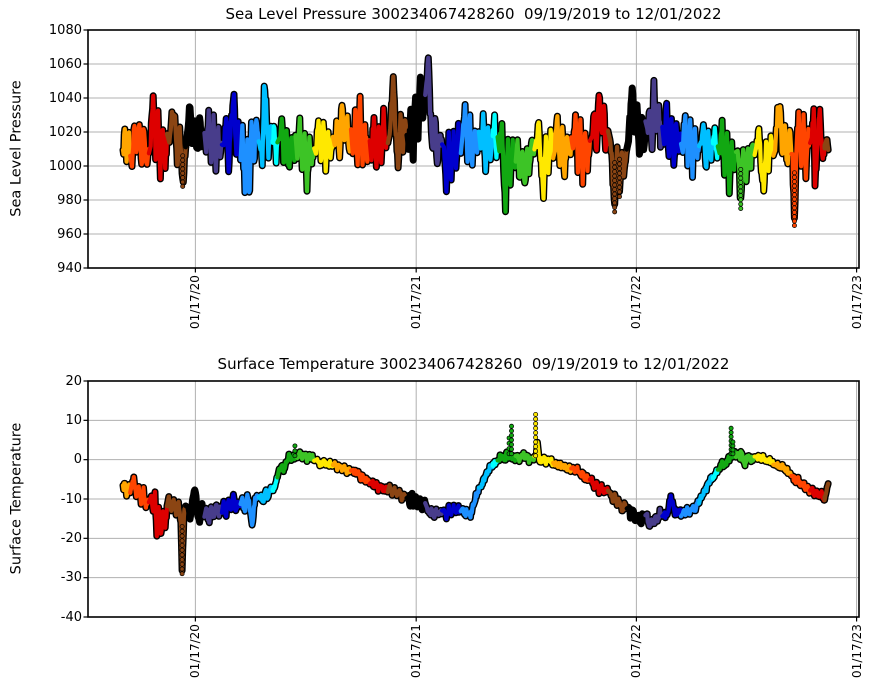  I want to click on segment-line-2020-05-end, so click(275, 484).